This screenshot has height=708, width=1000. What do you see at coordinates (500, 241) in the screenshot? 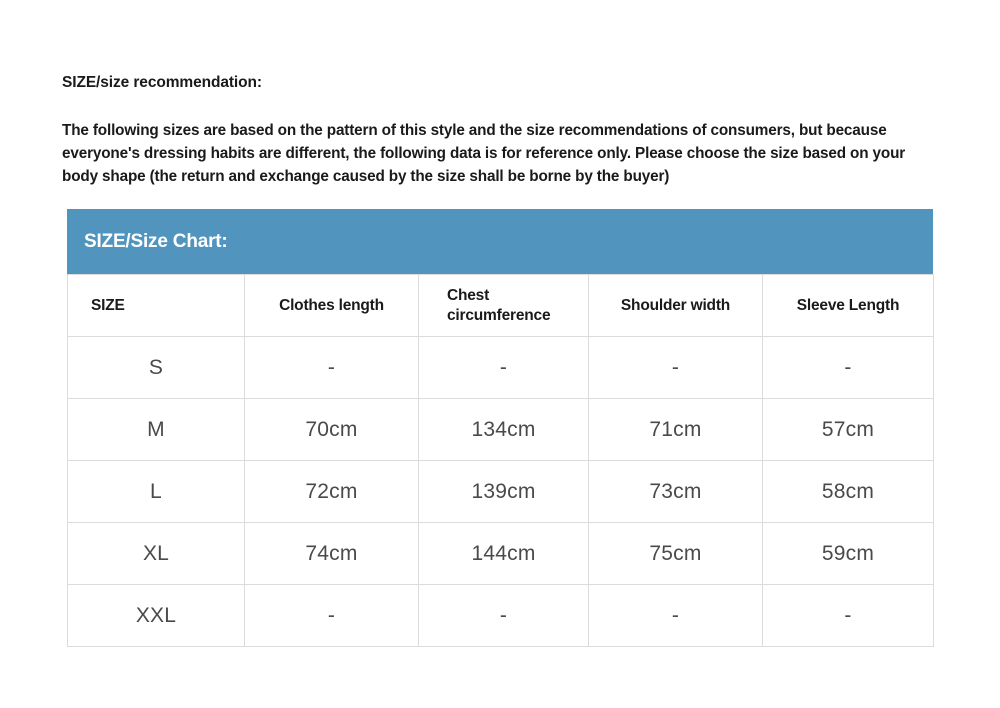
I see `chart-banner: SIZE/Size Chart:` at bounding box center [500, 241].